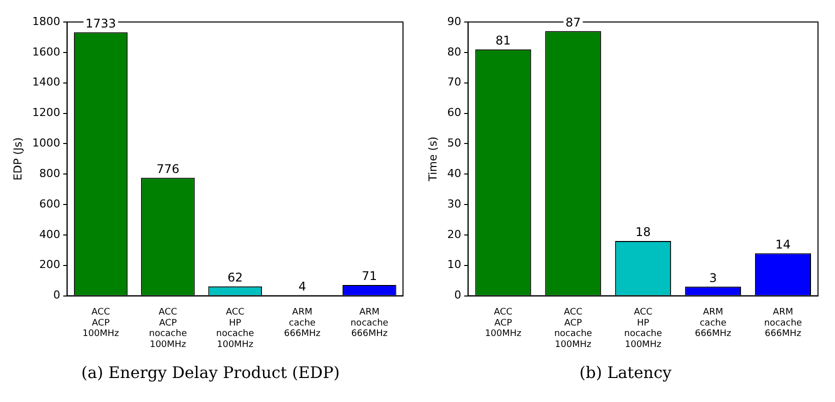  Describe the element at coordinates (573, 22) in the screenshot. I see `data-label: 87` at that location.